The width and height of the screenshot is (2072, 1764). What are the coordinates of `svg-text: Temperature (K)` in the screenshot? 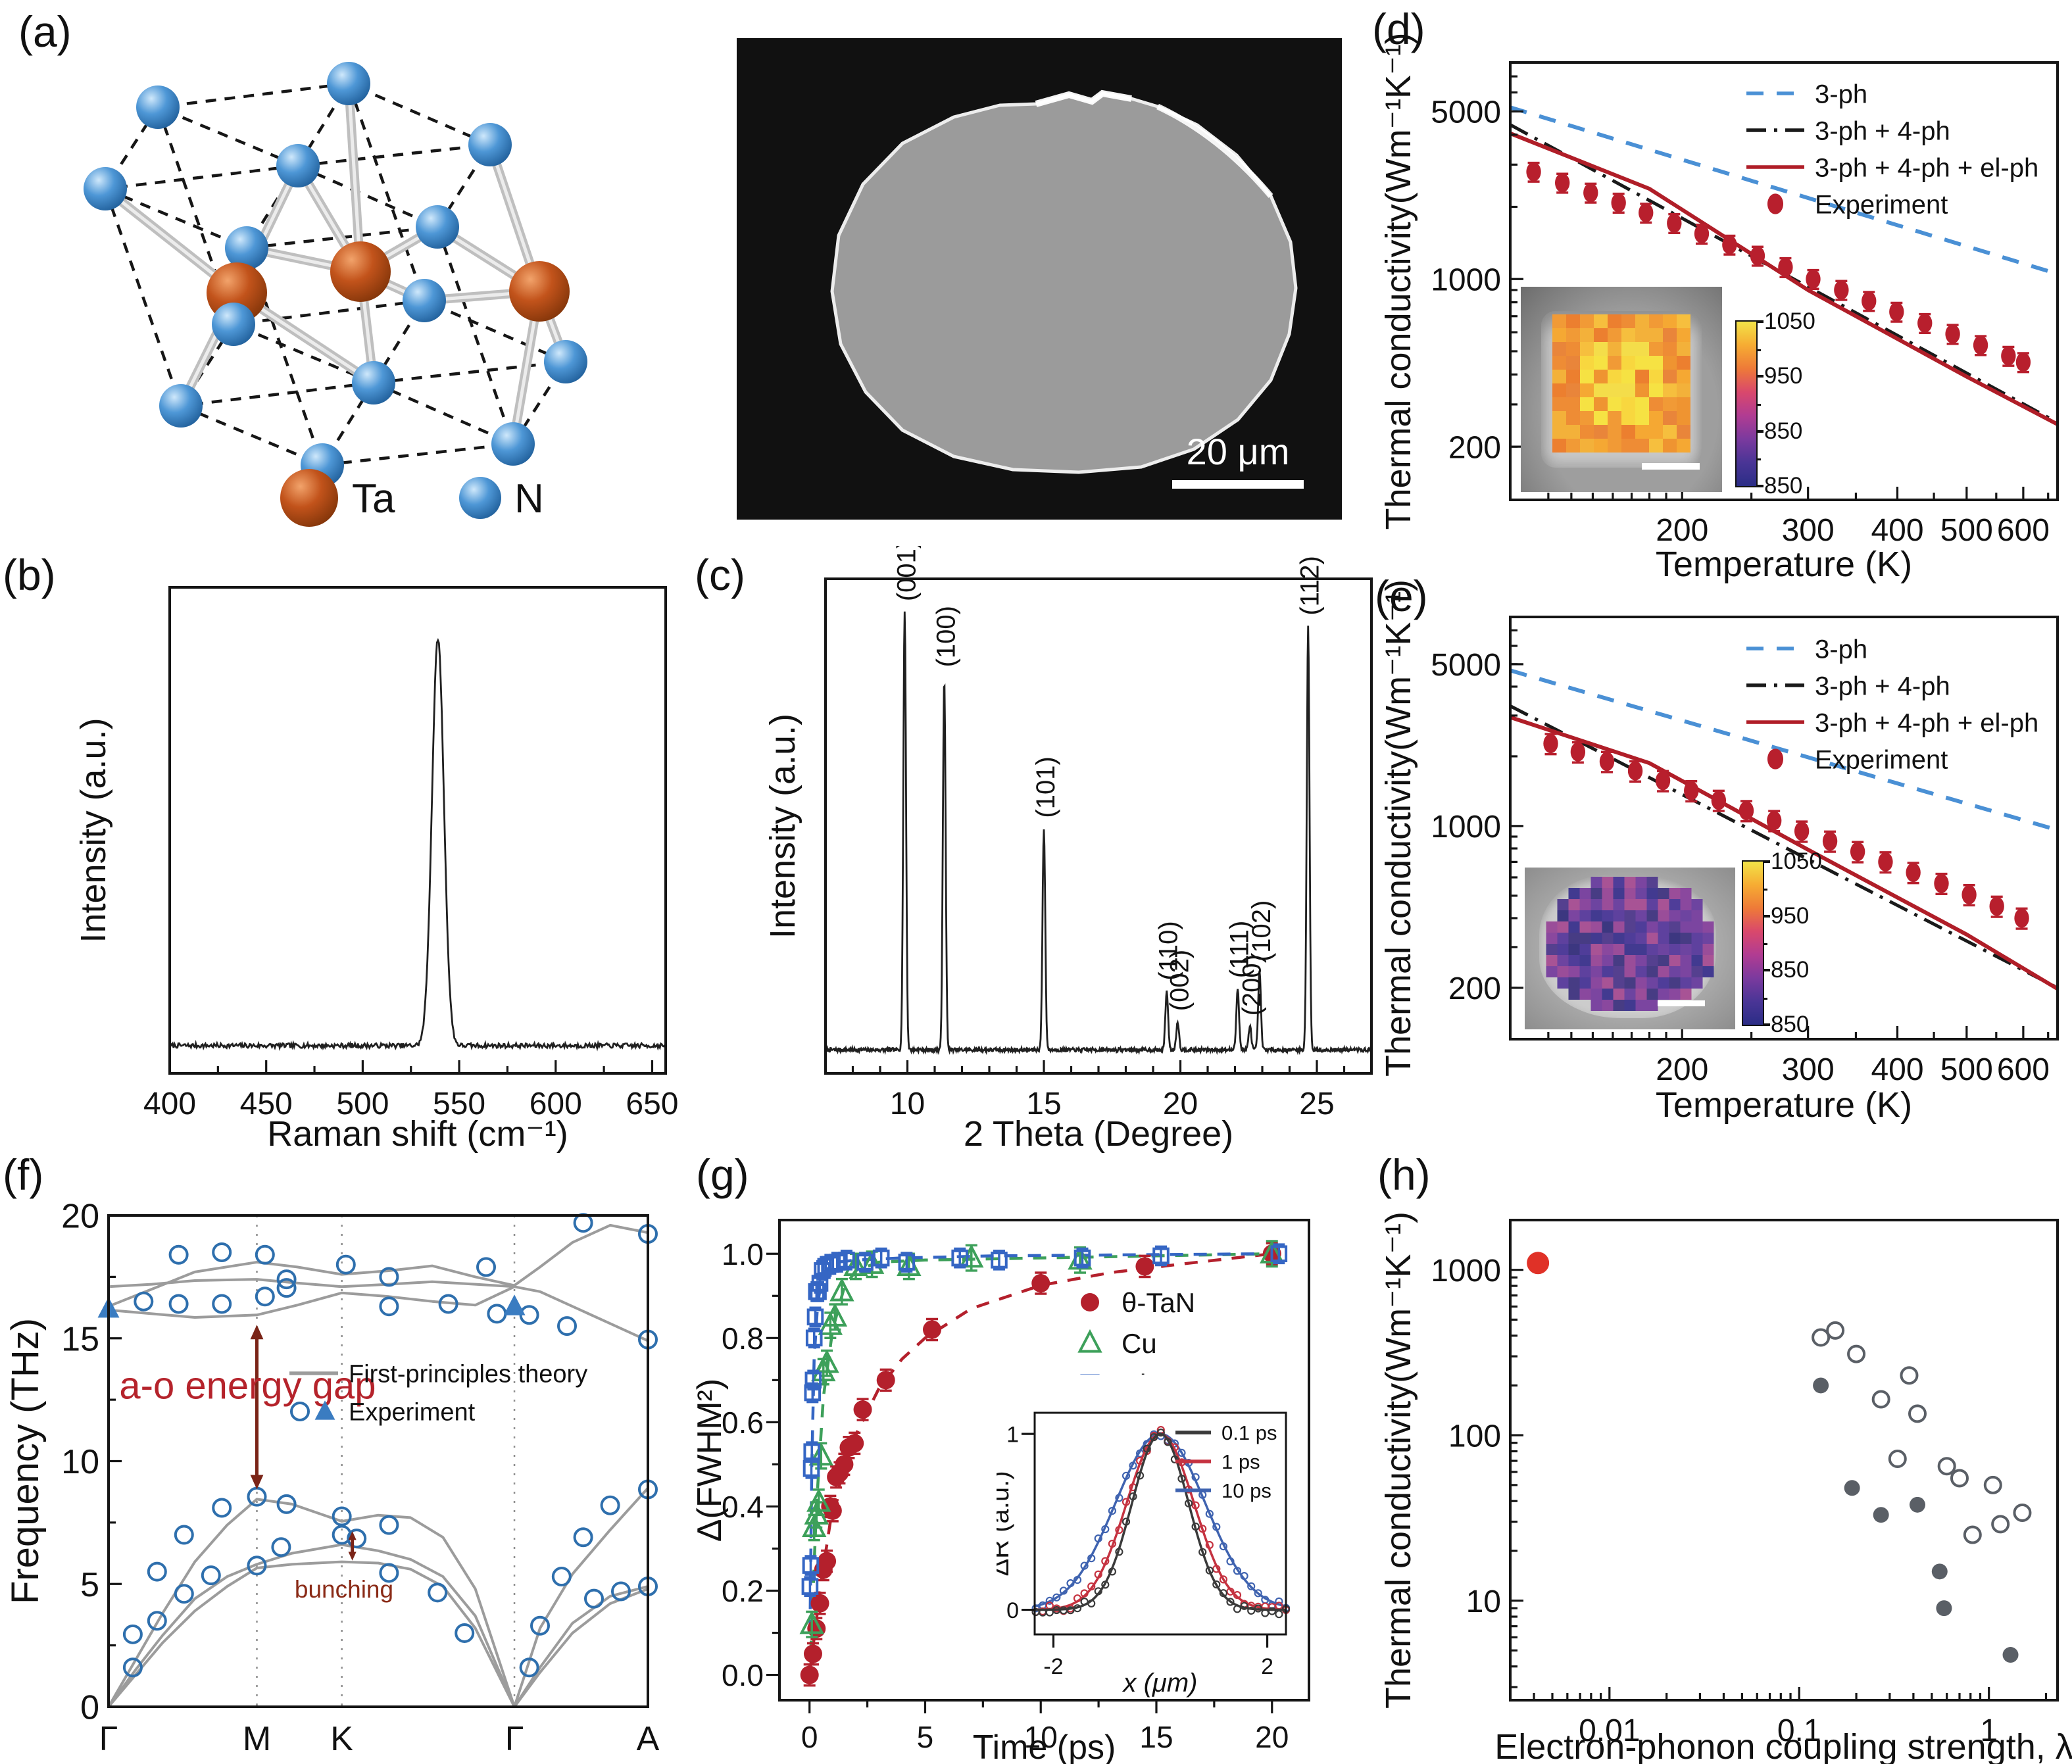 It's located at (1784, 1105).